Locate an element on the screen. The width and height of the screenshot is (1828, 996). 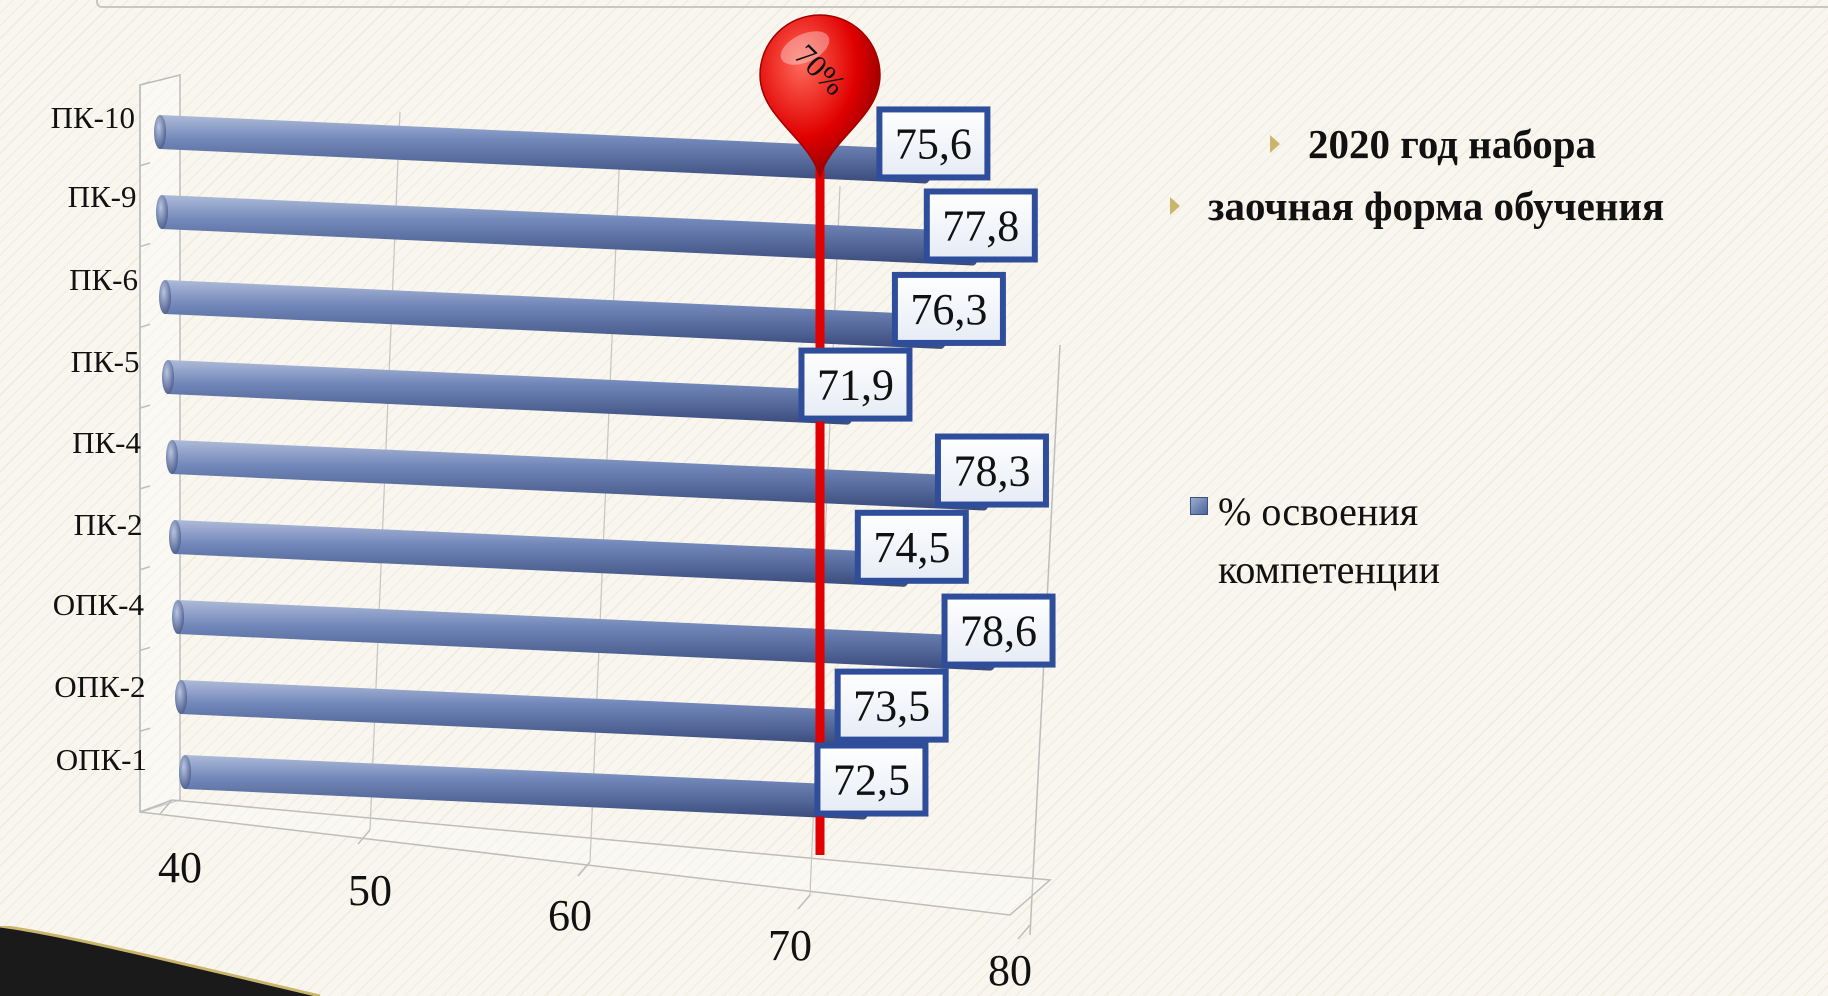
data-label: 77,8 is located at coordinates (980, 225).